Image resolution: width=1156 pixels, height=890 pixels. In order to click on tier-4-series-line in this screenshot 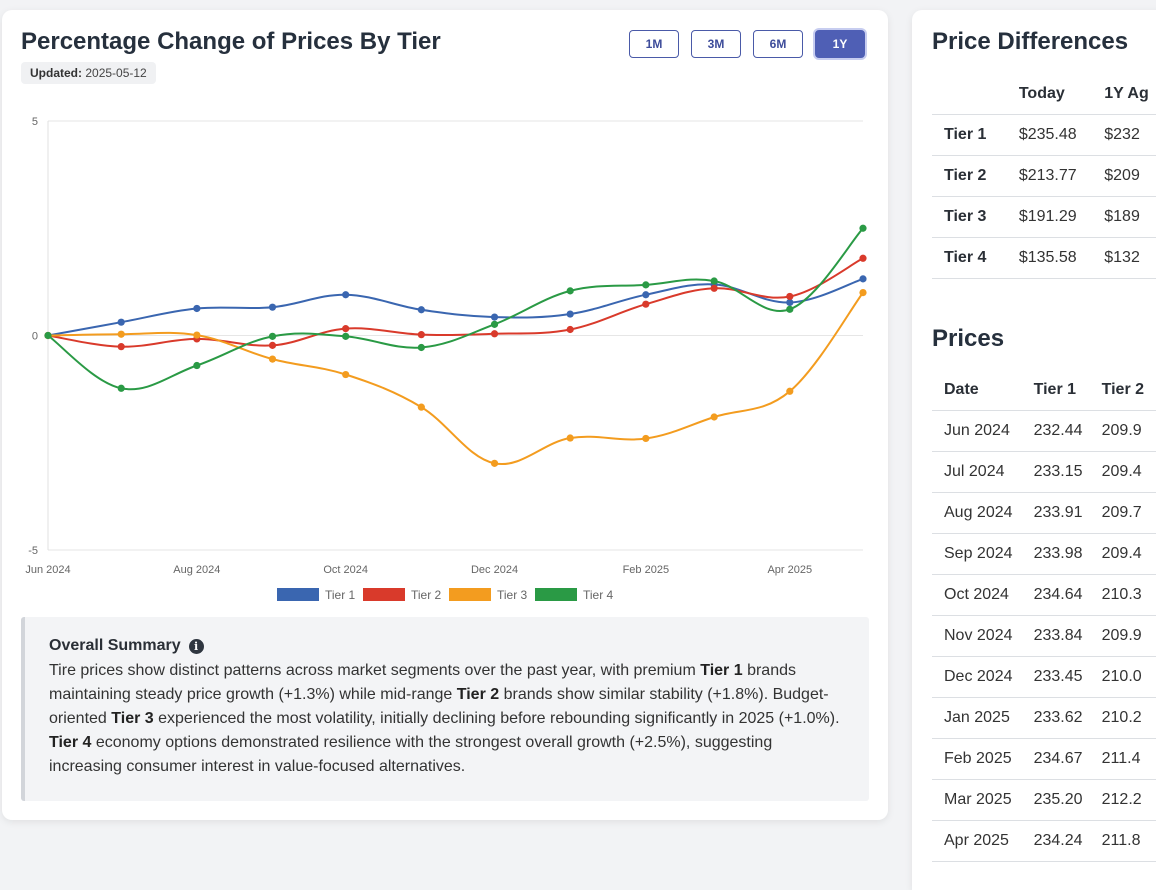, I will do `click(455, 309)`.